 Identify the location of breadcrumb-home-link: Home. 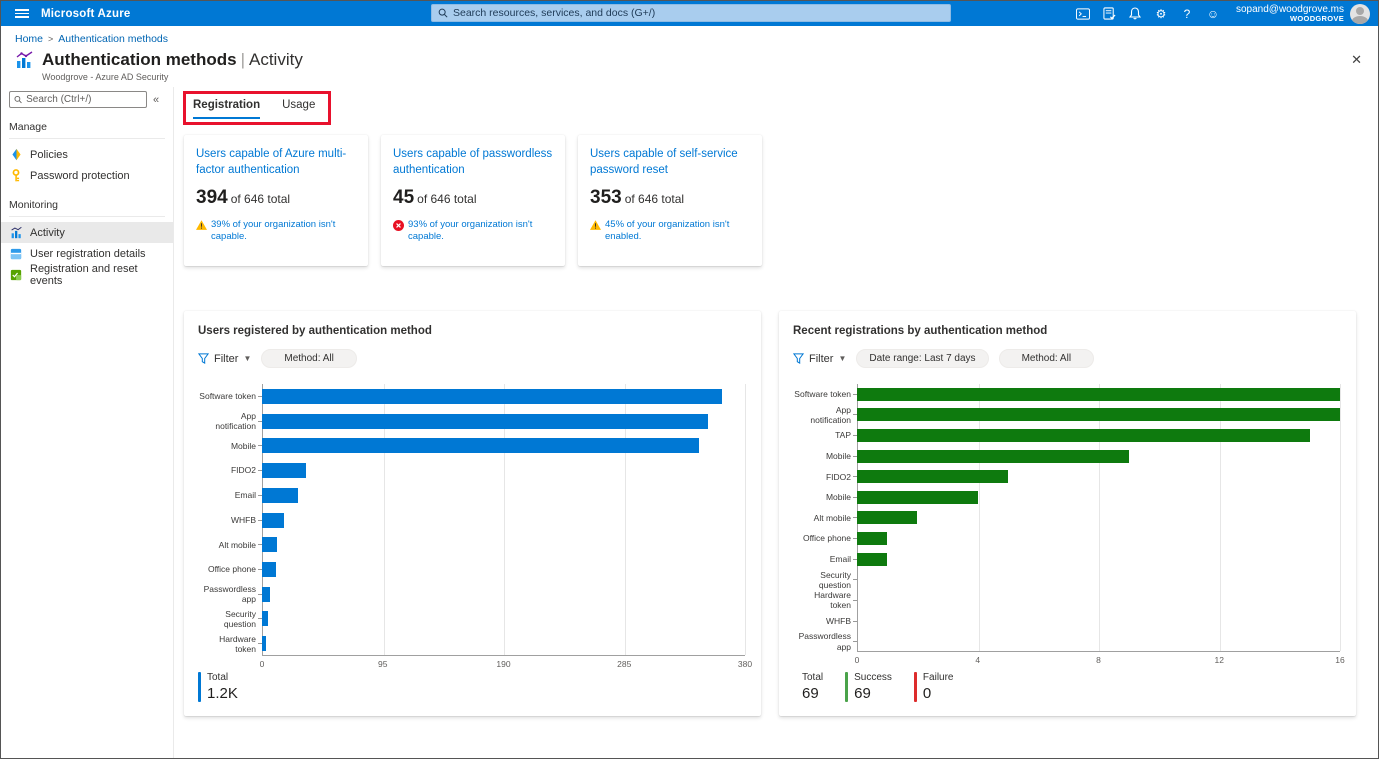
(29, 39).